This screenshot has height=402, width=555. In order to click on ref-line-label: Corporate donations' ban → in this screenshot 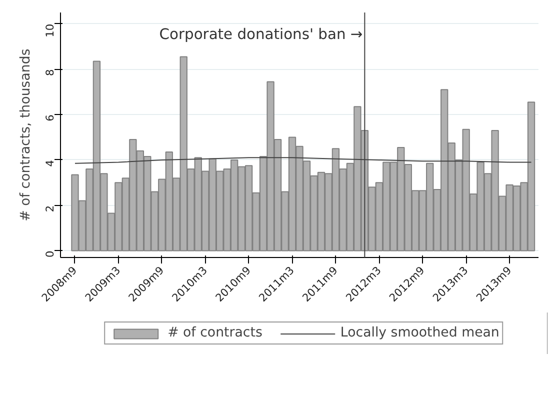, I will do `click(261, 35)`.